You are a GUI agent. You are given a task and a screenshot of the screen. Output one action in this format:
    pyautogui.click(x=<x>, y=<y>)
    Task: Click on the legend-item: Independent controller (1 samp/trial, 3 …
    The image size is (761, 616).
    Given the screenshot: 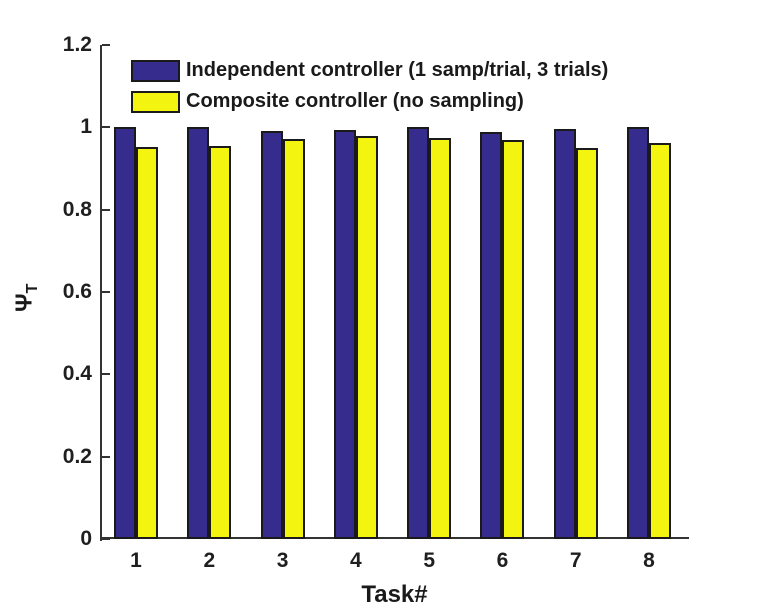 What is the action you would take?
    pyautogui.click(x=369, y=70)
    